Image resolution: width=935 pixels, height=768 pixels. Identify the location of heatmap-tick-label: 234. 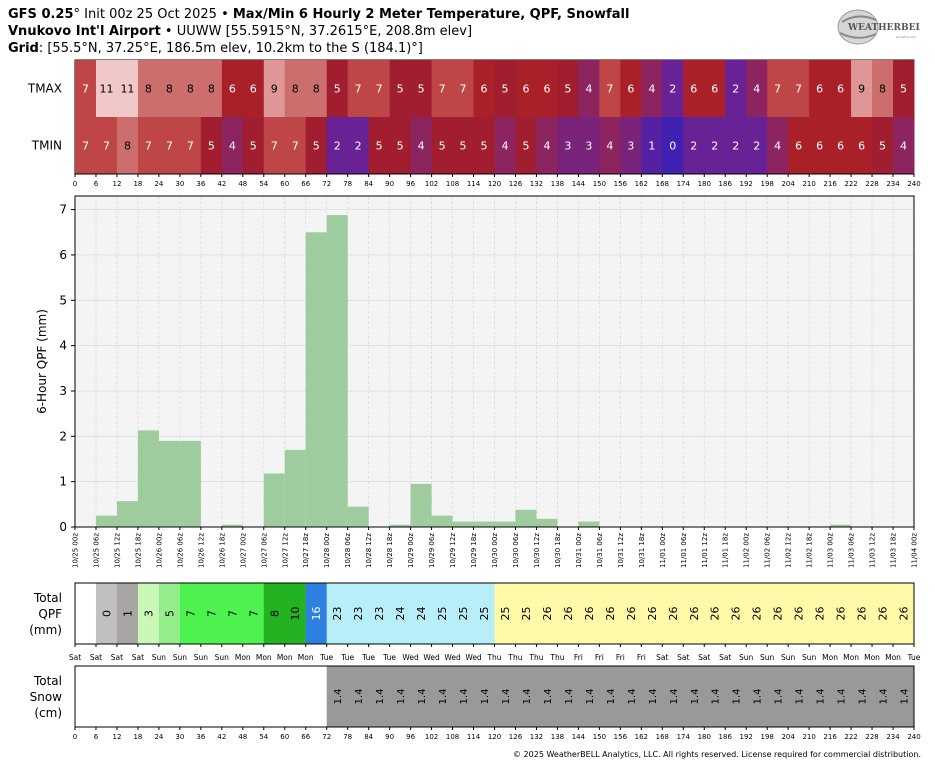
(893, 184).